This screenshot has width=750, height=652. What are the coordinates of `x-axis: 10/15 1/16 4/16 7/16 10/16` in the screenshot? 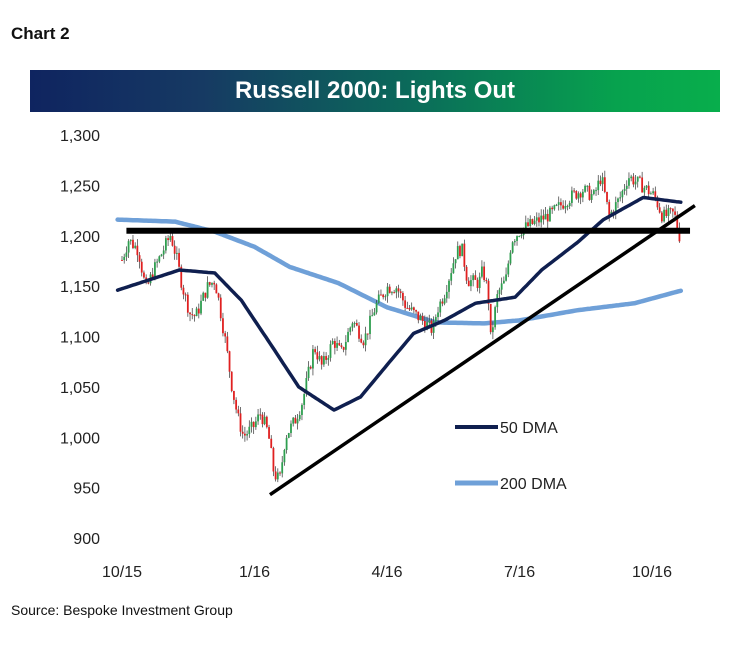 It's located at (387, 572).